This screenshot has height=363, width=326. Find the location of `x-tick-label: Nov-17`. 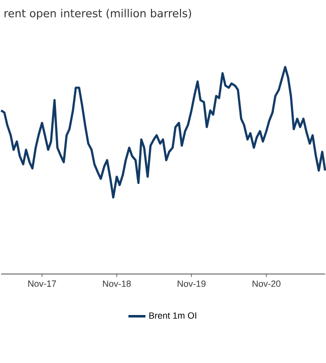

x-tick-label: Nov-17 is located at coordinates (42, 283).